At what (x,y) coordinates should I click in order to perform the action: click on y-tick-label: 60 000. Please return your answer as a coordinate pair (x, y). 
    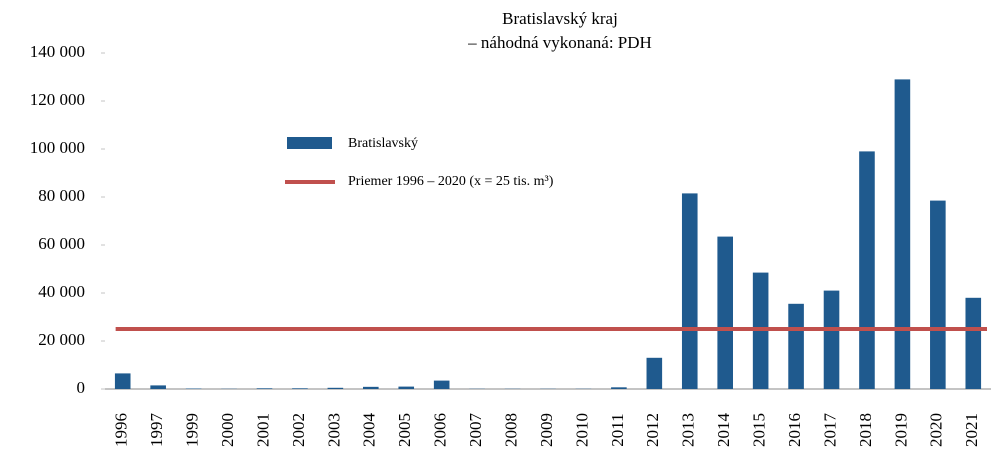
    Looking at the image, I should click on (61, 243).